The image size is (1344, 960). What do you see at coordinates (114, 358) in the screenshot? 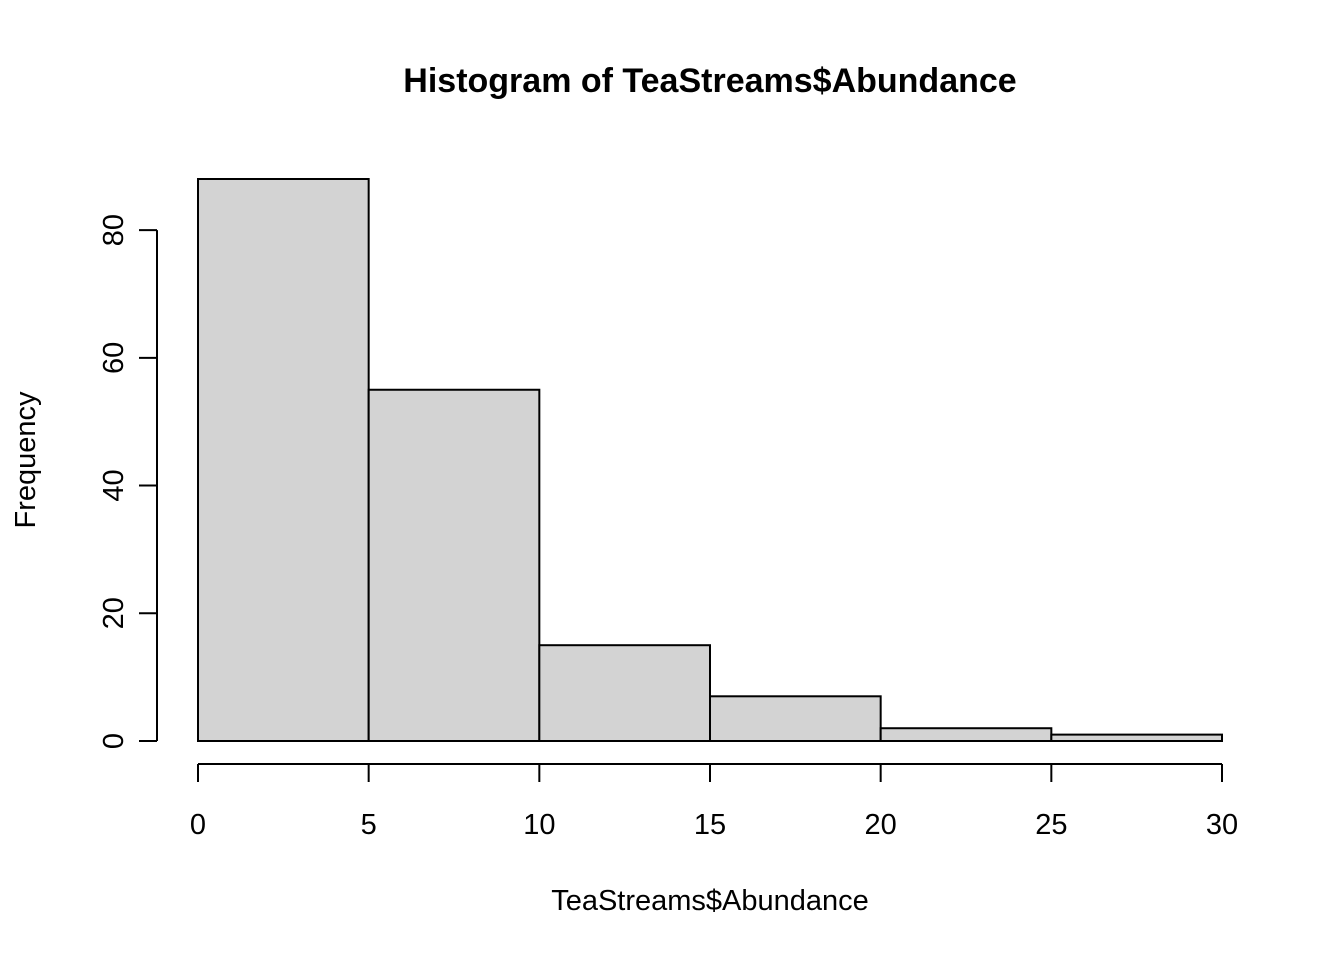
I see `y-tick-label: 60` at bounding box center [114, 358].